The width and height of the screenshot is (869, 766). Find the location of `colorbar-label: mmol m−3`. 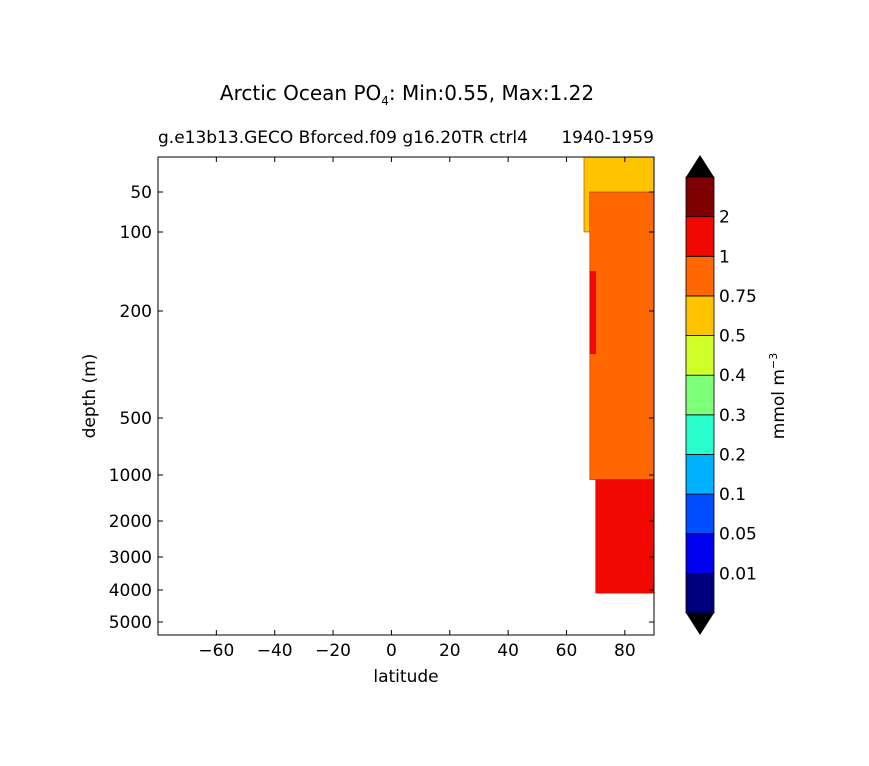

colorbar-label: mmol m−3 is located at coordinates (778, 396).